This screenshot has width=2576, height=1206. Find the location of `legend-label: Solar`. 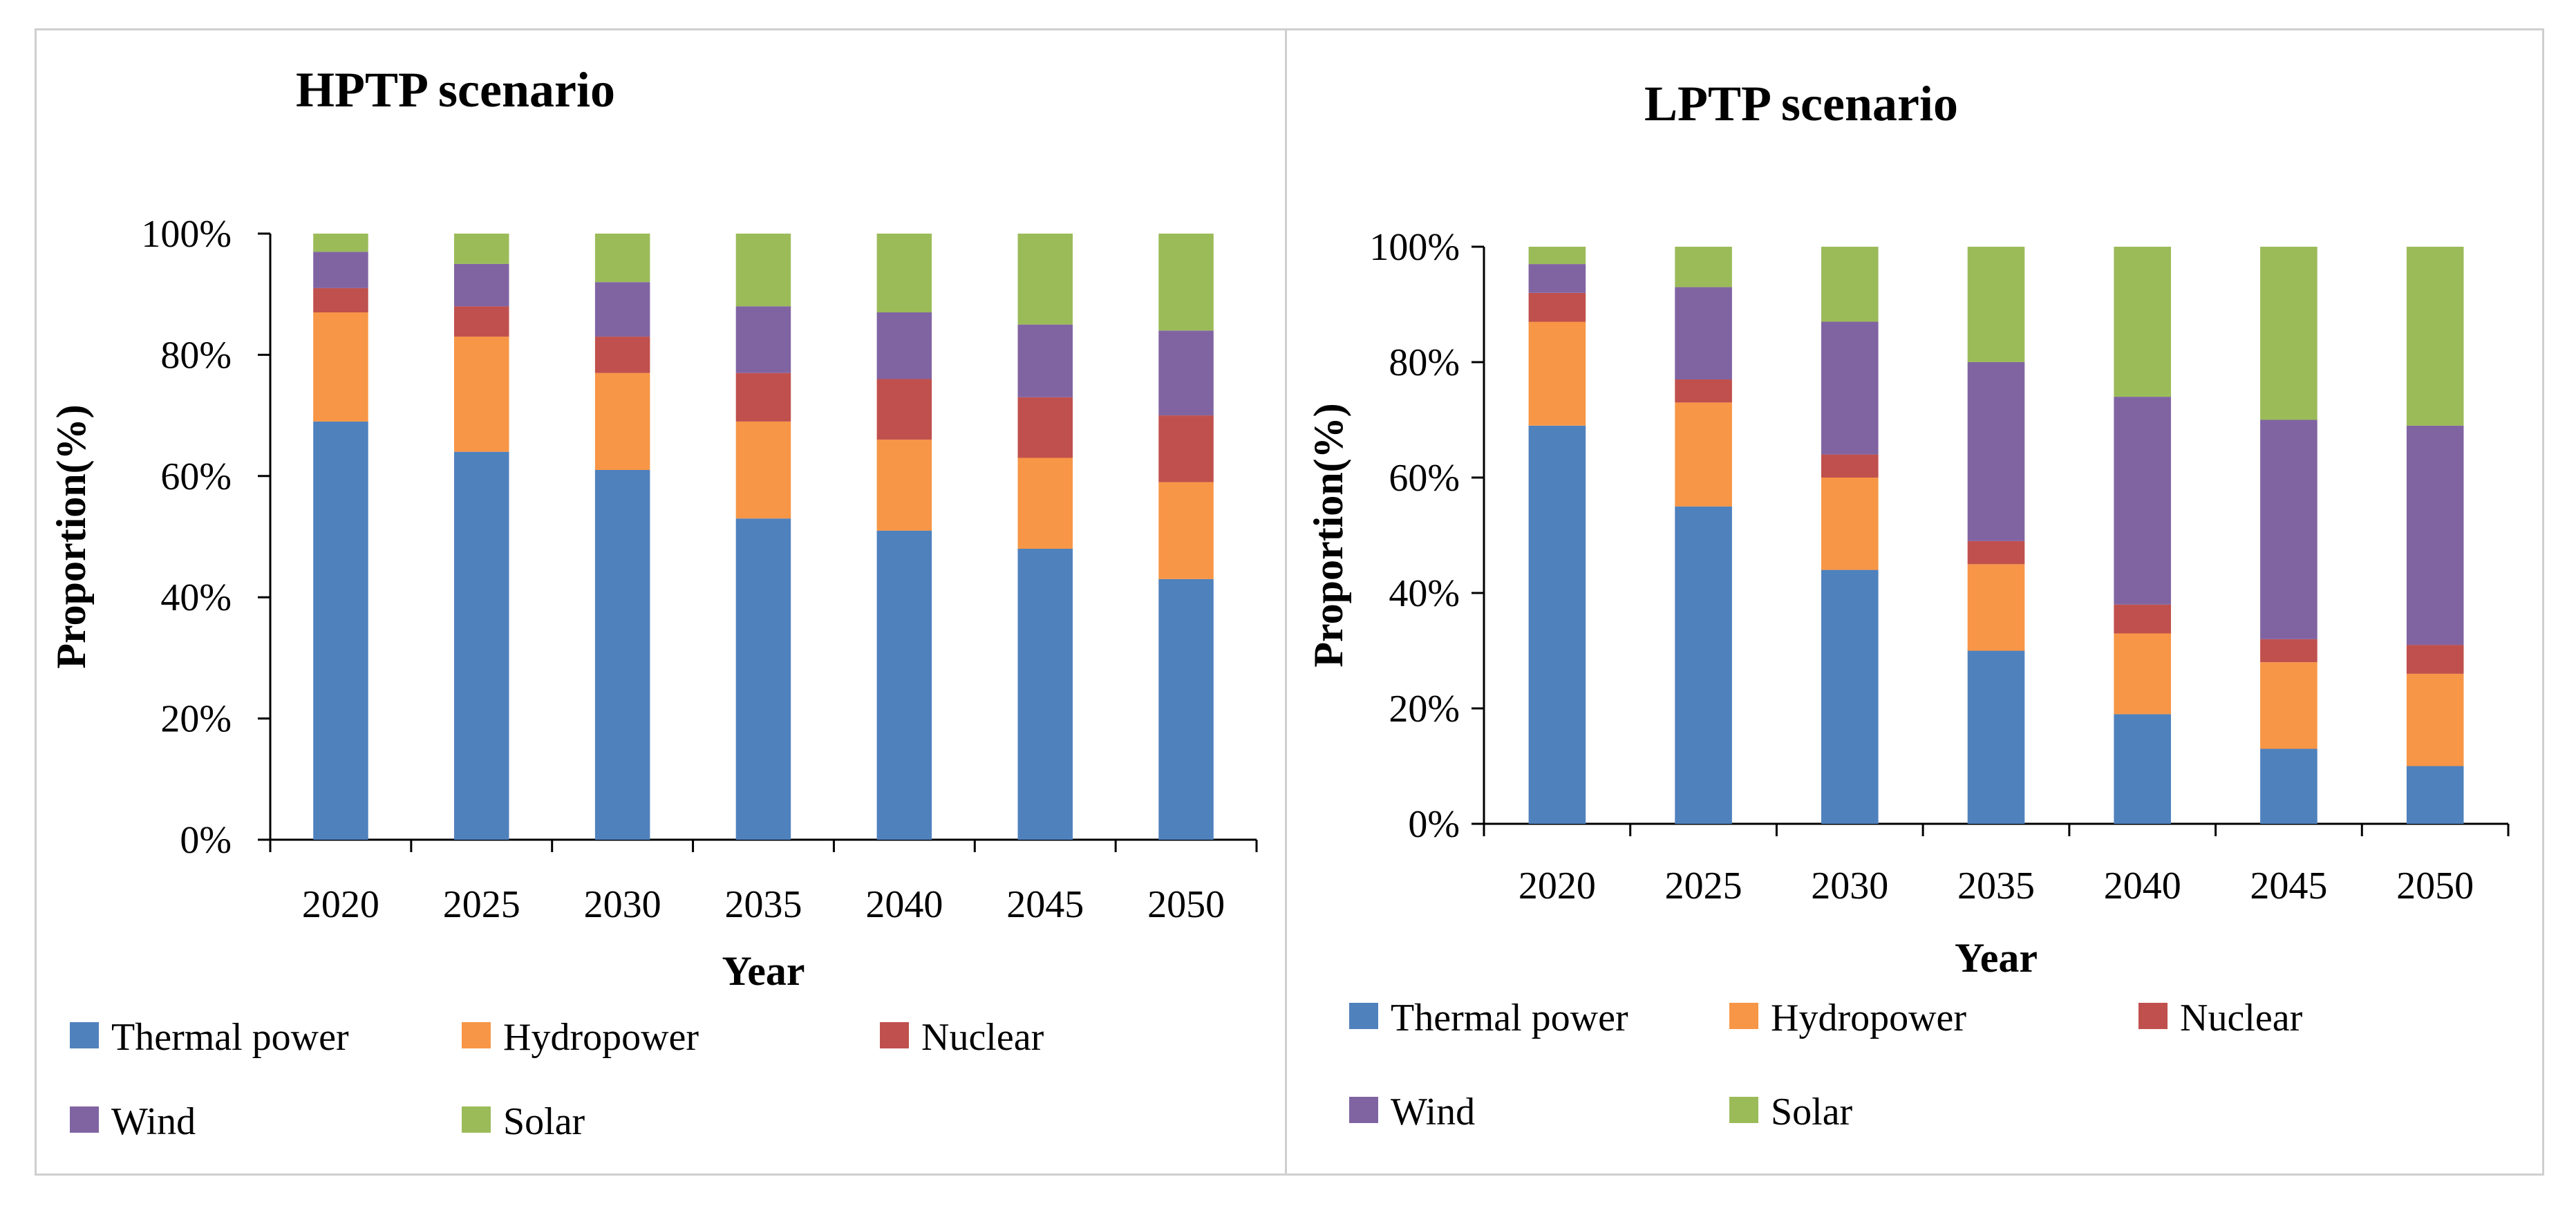

legend-label: Solar is located at coordinates (544, 1121).